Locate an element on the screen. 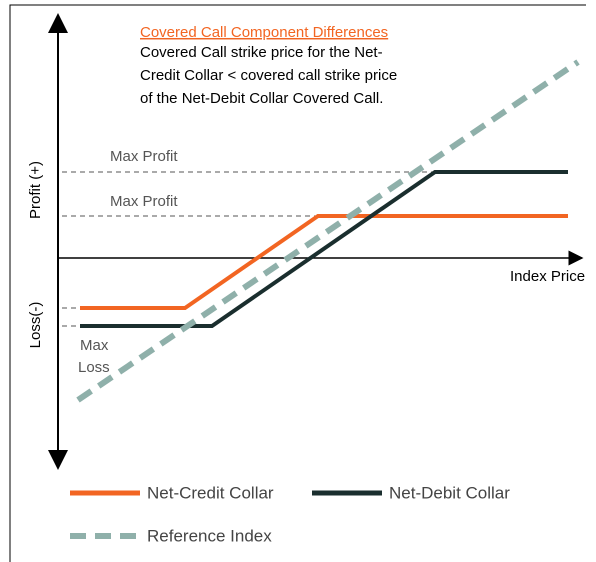 This screenshot has height=562, width=596. annotation: Max is located at coordinates (94, 345).